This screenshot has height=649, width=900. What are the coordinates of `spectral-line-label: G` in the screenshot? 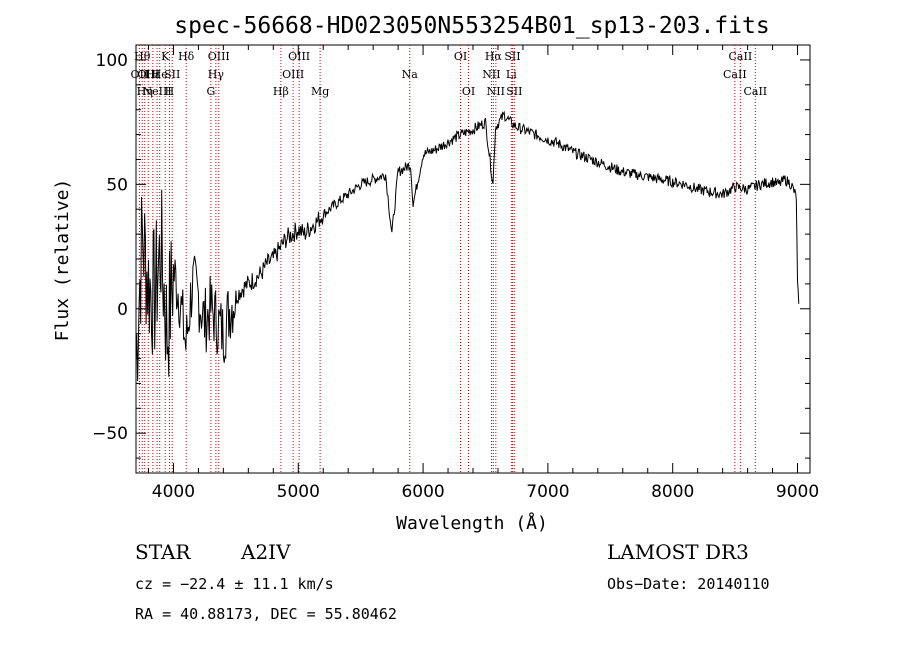 It's located at (210, 91).